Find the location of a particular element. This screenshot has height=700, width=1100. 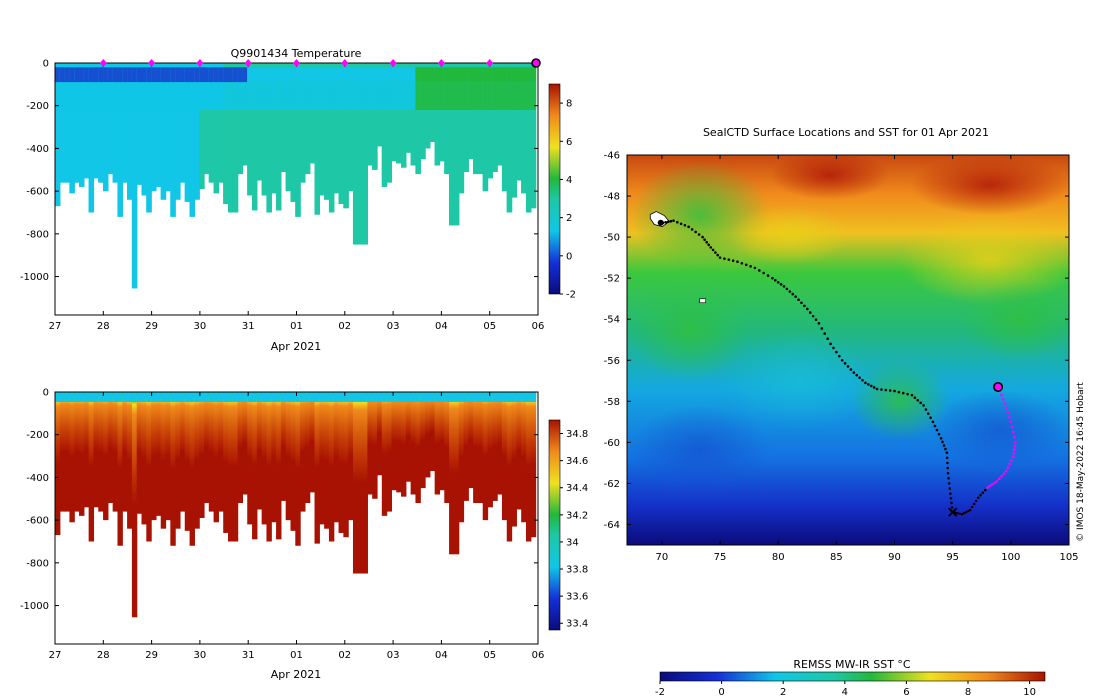

temperature-title: Q9901434 Temperature is located at coordinates (296, 53).